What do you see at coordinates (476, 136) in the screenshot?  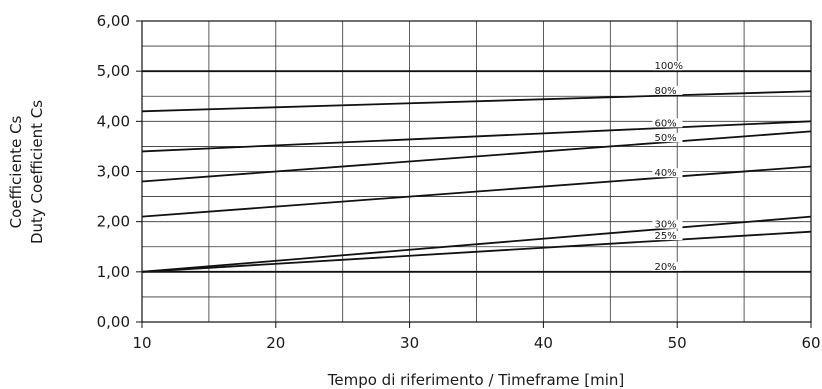 I see `series-line-60pct` at bounding box center [476, 136].